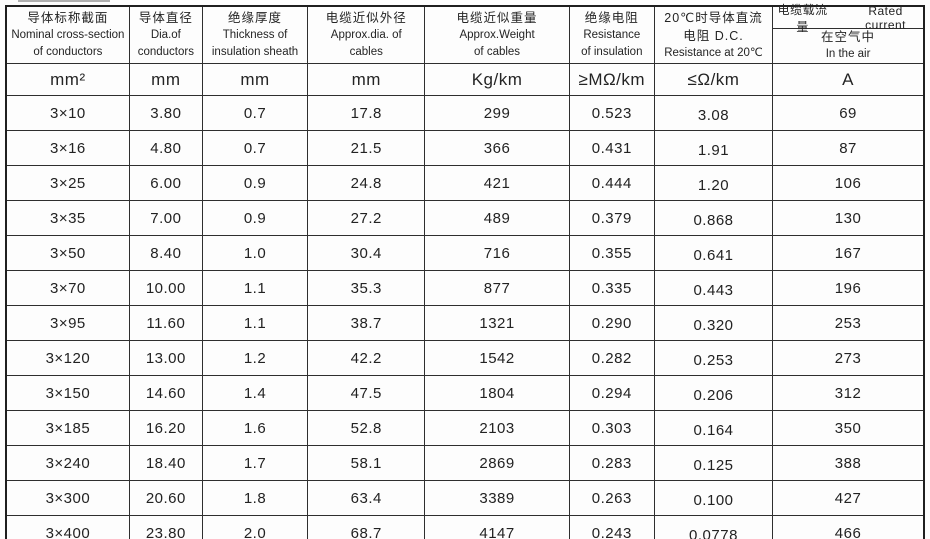 This screenshot has width=930, height=539. Describe the element at coordinates (366, 52) in the screenshot. I see `header-label-en: cables` at that location.